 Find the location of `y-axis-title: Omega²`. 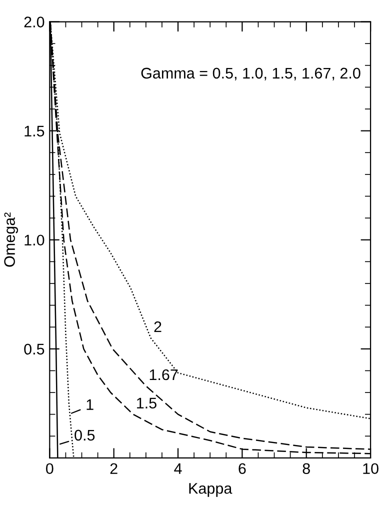

y-axis-title: Omega² is located at coordinates (11, 239).